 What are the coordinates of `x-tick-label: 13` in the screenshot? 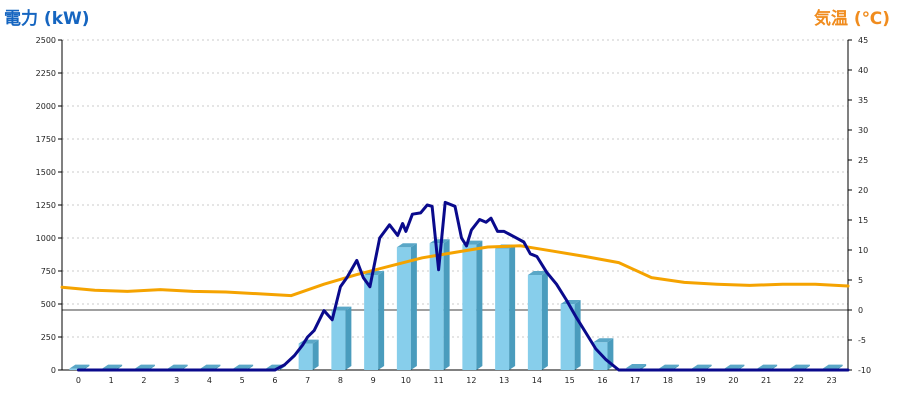 It's located at (504, 380).